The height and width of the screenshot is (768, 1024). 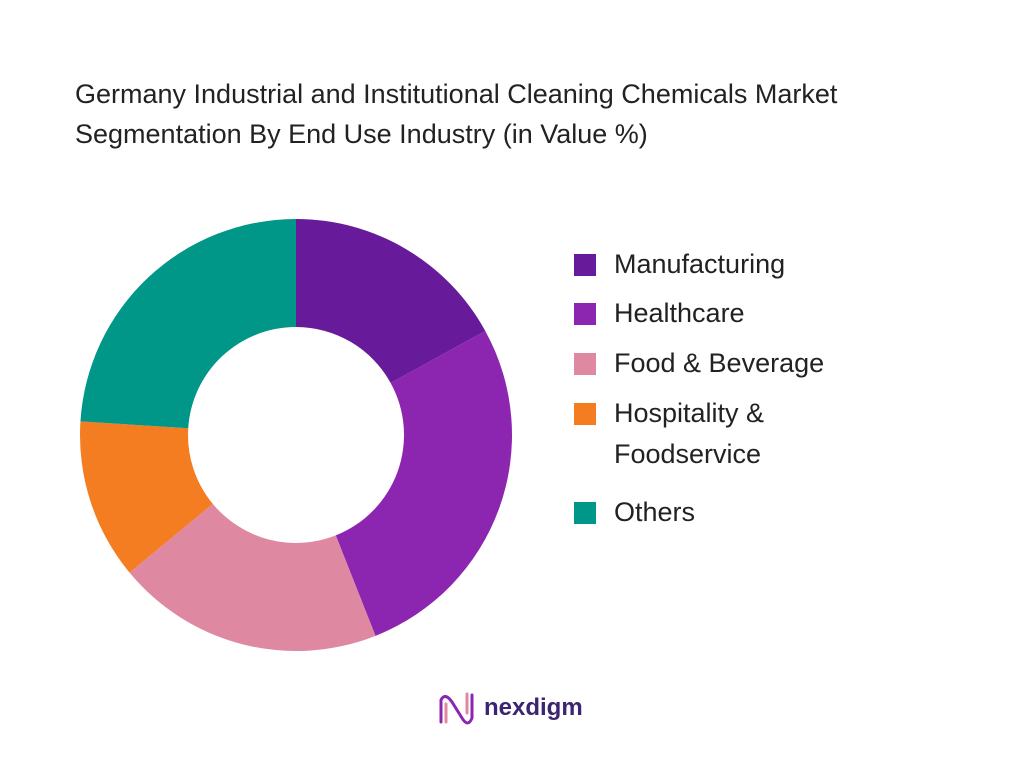 I want to click on legend-label: Others, so click(x=655, y=512).